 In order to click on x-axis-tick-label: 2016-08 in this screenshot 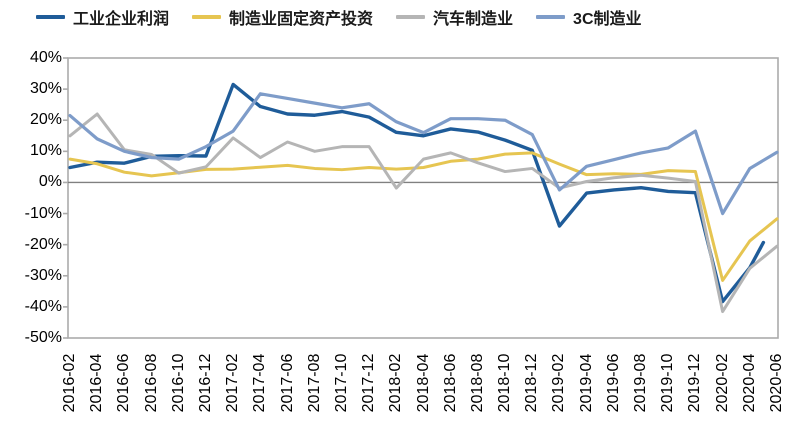, I will do `click(151, 383)`.